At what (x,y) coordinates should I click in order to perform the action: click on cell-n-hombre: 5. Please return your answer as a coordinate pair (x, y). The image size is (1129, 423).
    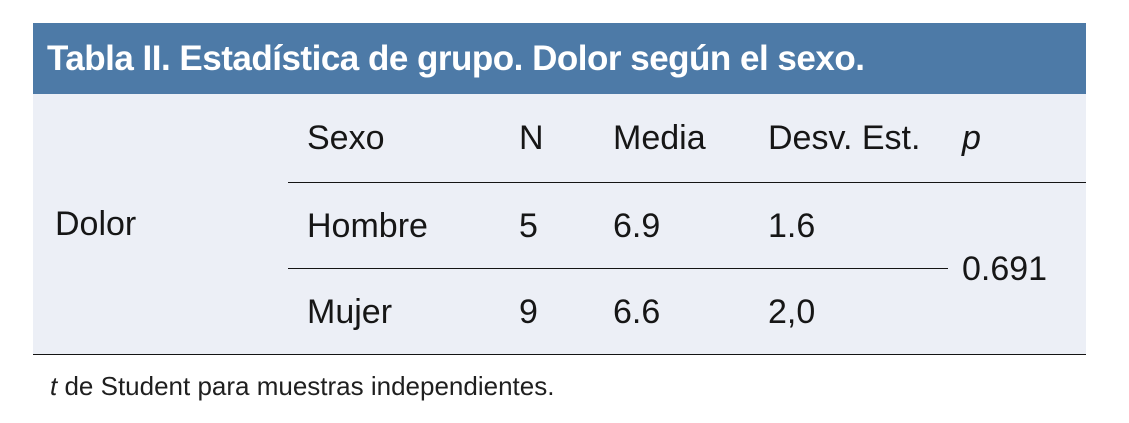
    Looking at the image, I should click on (552, 225).